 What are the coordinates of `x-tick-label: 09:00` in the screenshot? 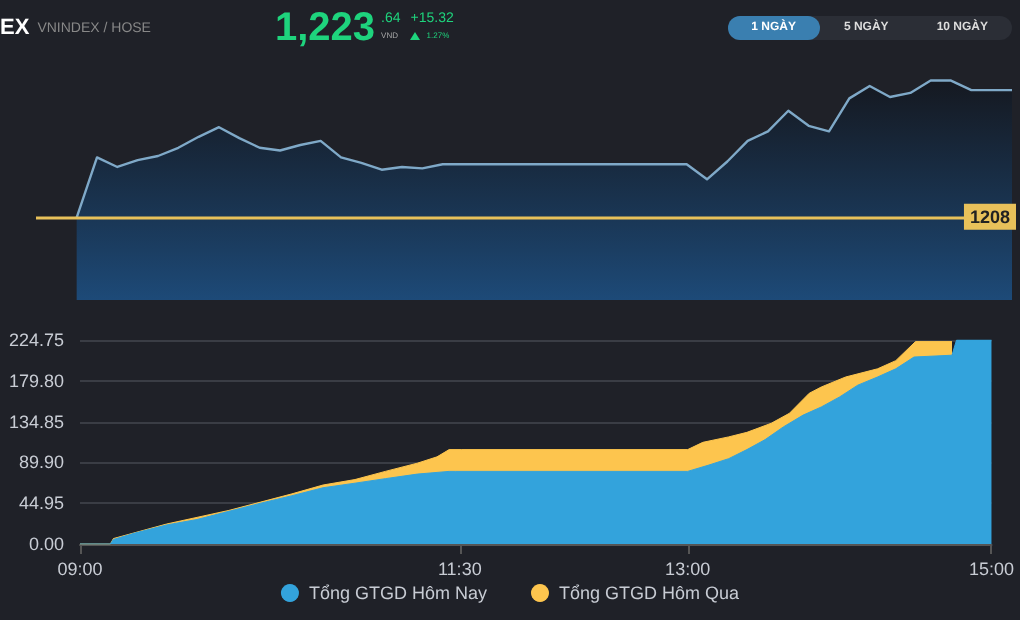 It's located at (80, 569).